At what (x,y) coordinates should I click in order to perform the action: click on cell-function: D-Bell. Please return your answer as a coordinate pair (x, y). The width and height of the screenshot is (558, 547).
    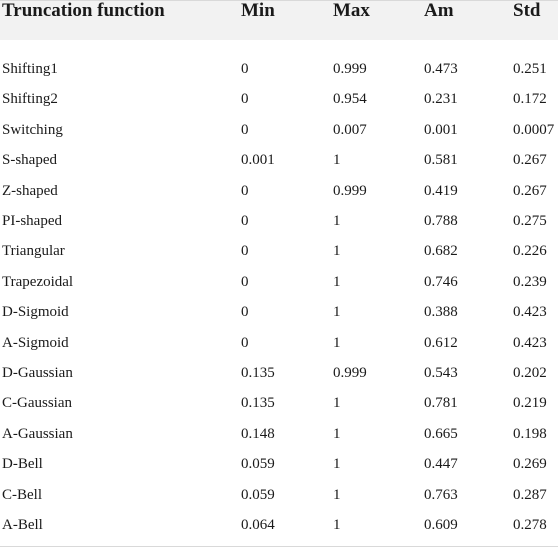
    Looking at the image, I should click on (22, 464).